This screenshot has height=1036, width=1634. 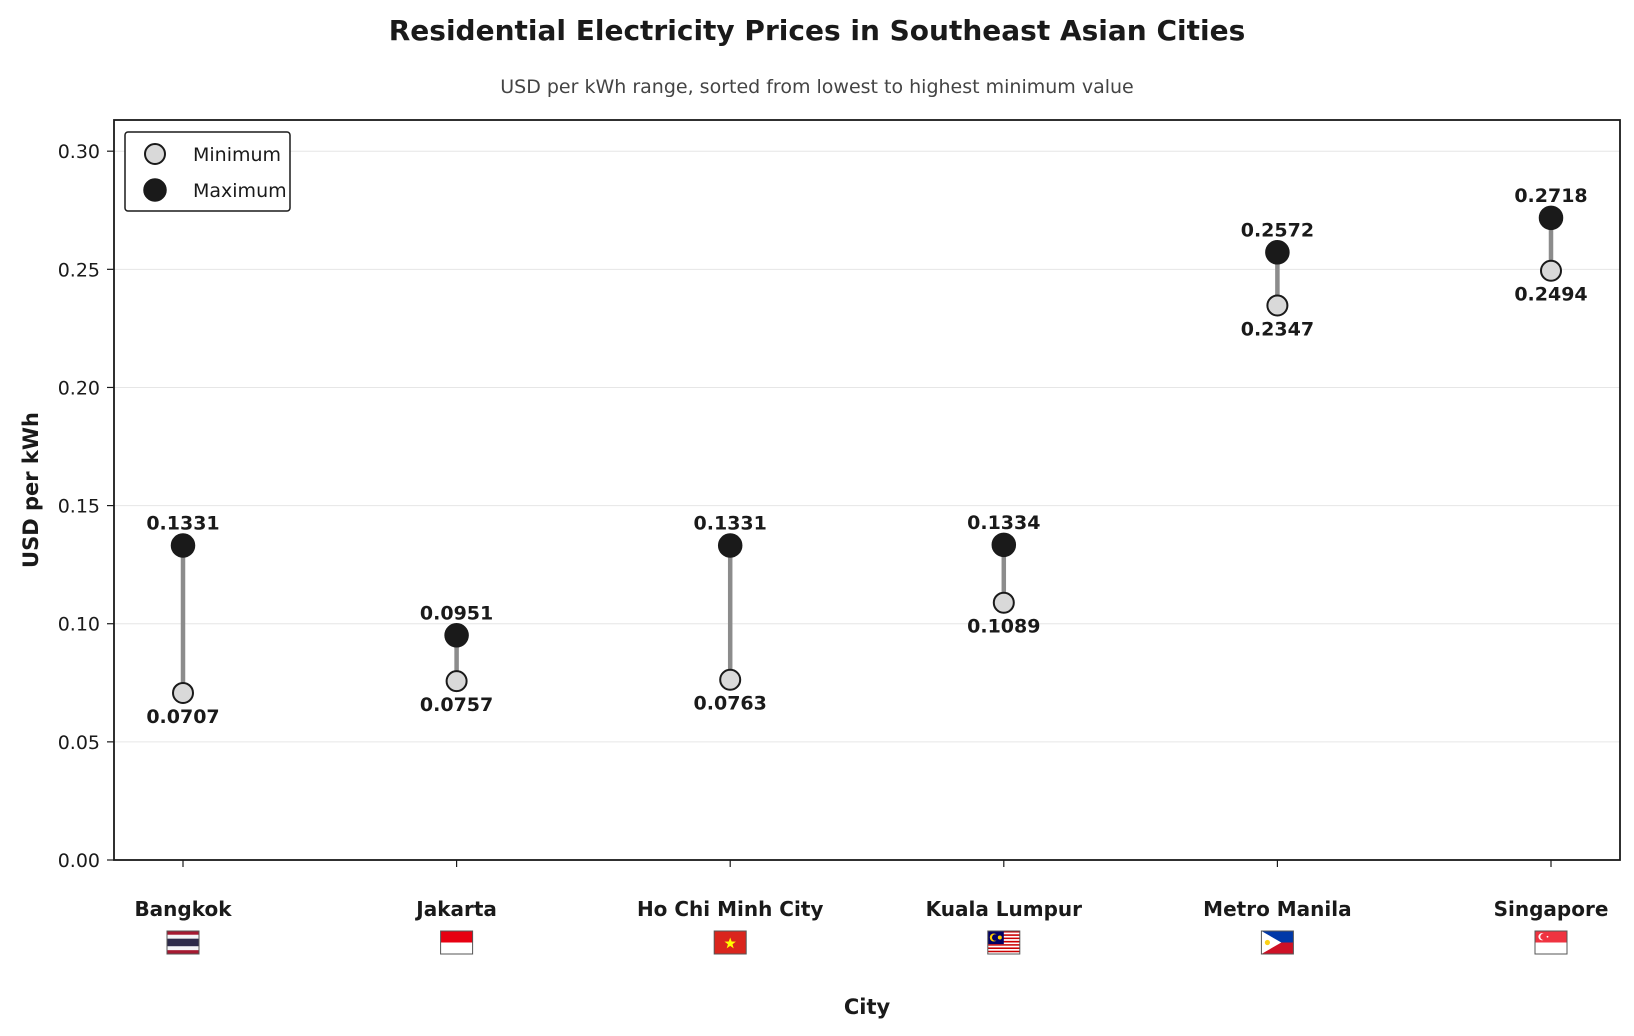 I want to click on max-value-label: 0.0951, so click(x=456, y=613).